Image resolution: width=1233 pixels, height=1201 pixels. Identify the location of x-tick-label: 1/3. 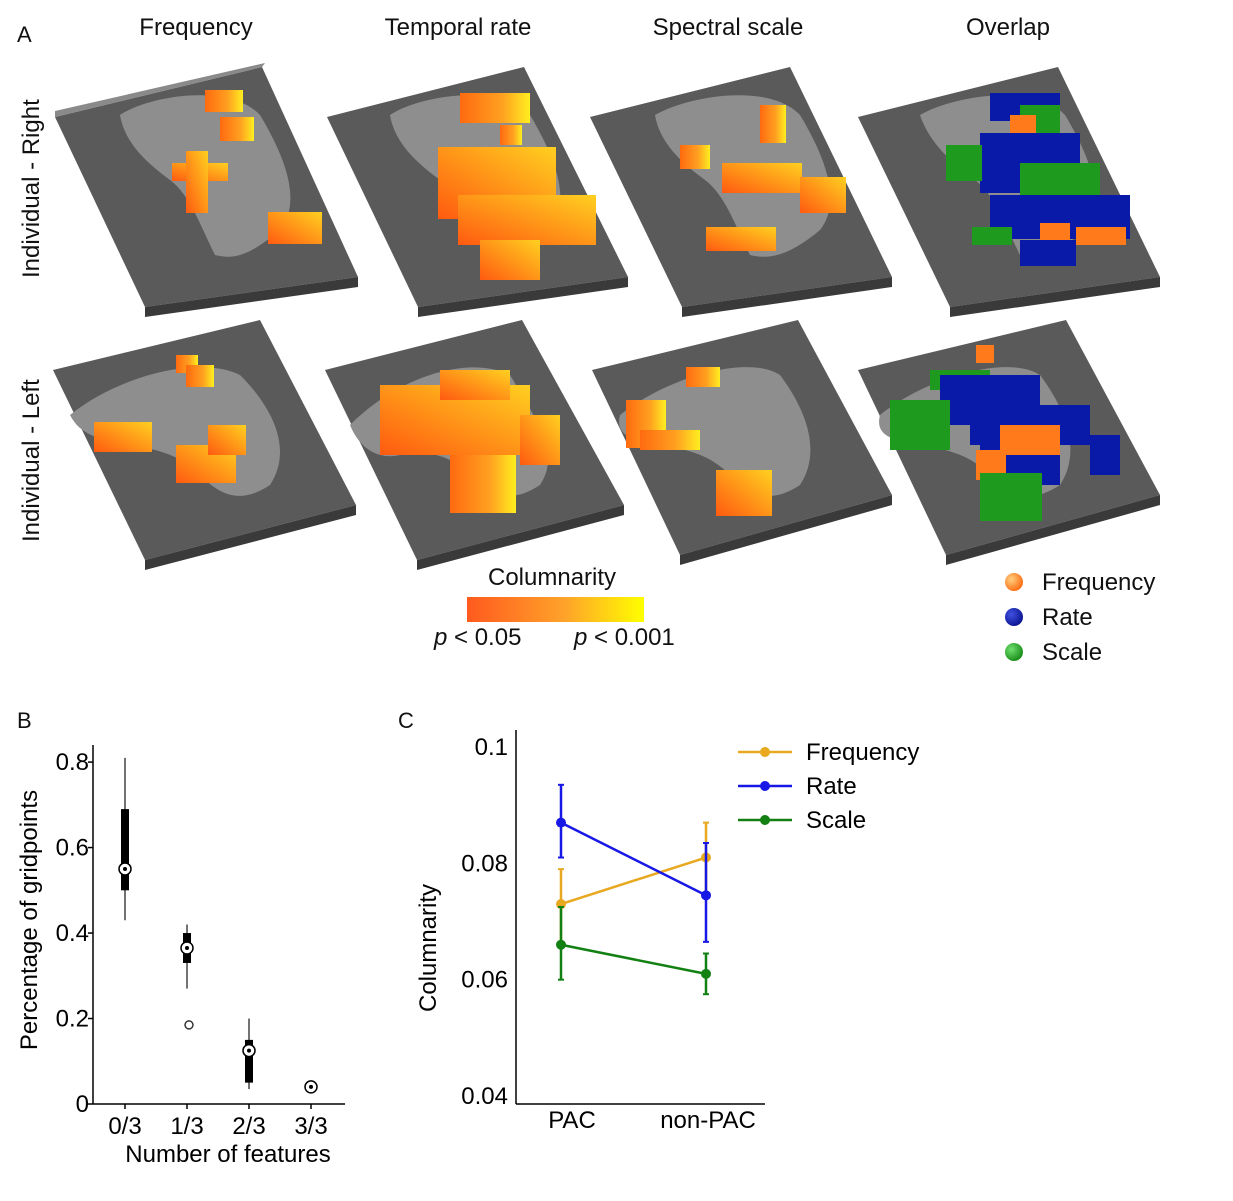
(186, 1126).